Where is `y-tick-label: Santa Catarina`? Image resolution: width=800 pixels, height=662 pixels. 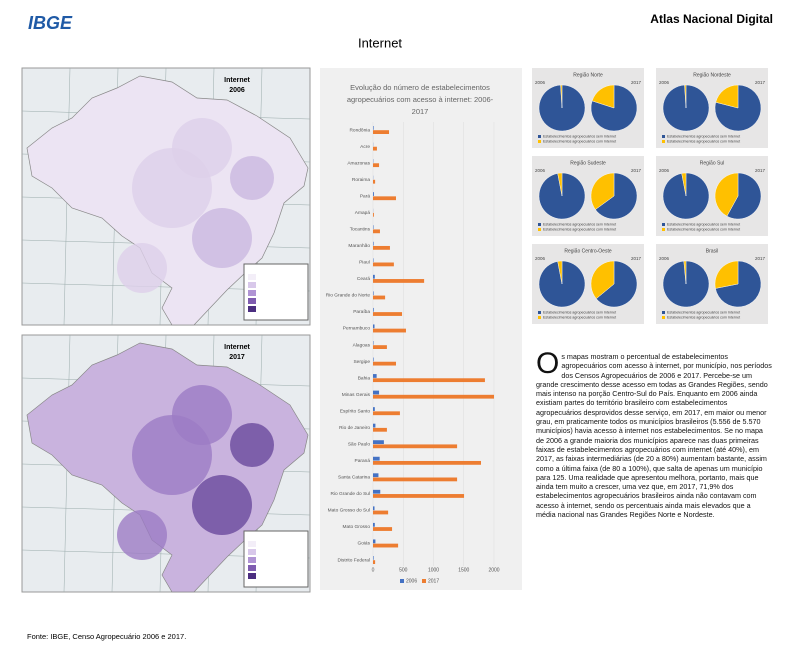 y-tick-label: Santa Catarina is located at coordinates (354, 478).